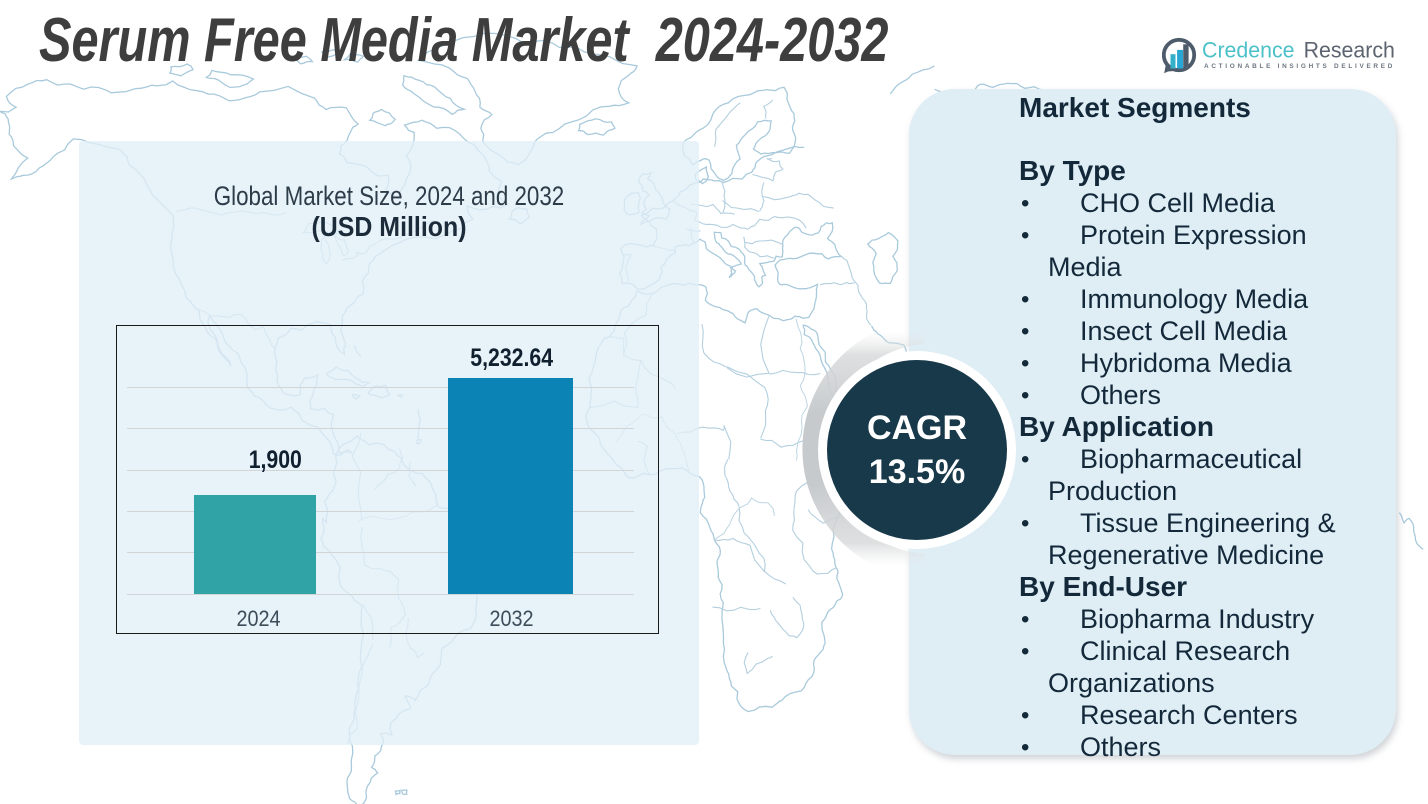 The image size is (1428, 804). What do you see at coordinates (1248, 49) in the screenshot?
I see `svg-text: Credence` at bounding box center [1248, 49].